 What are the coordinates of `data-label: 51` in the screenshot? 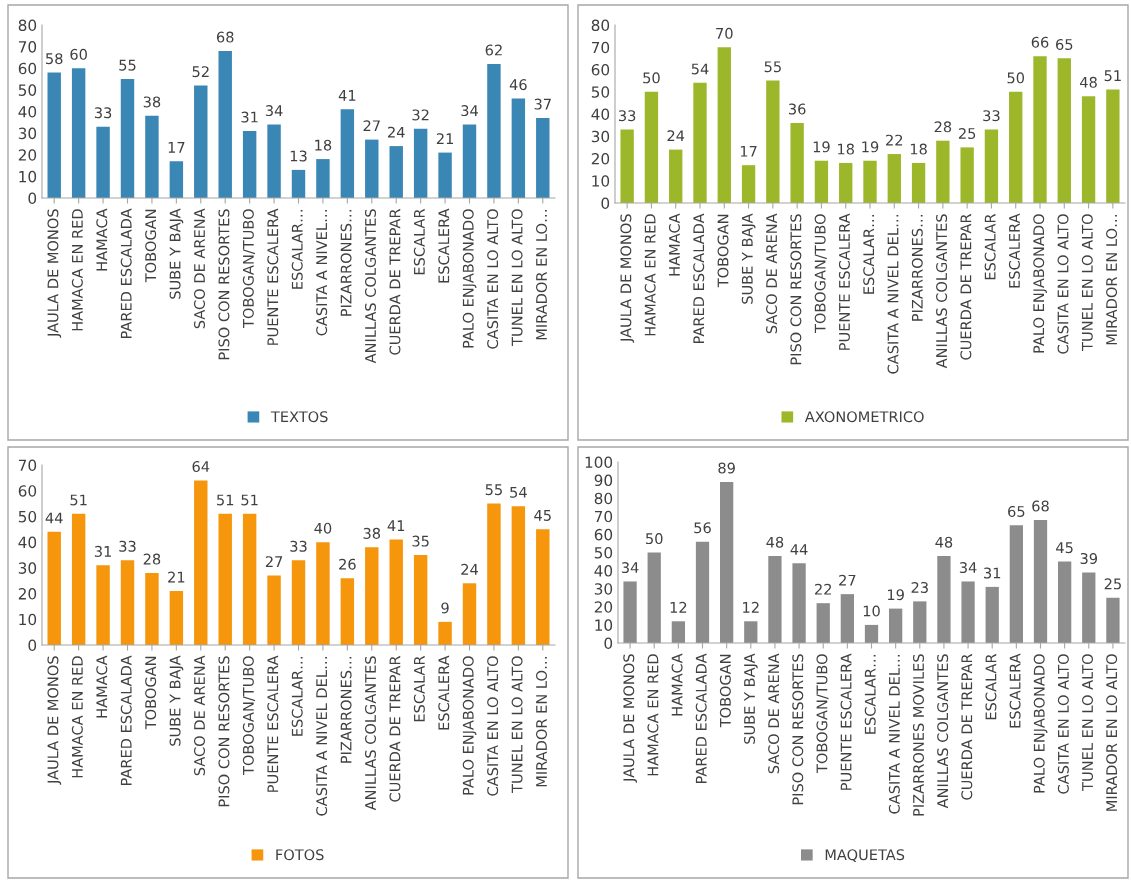 It's located at (249, 500).